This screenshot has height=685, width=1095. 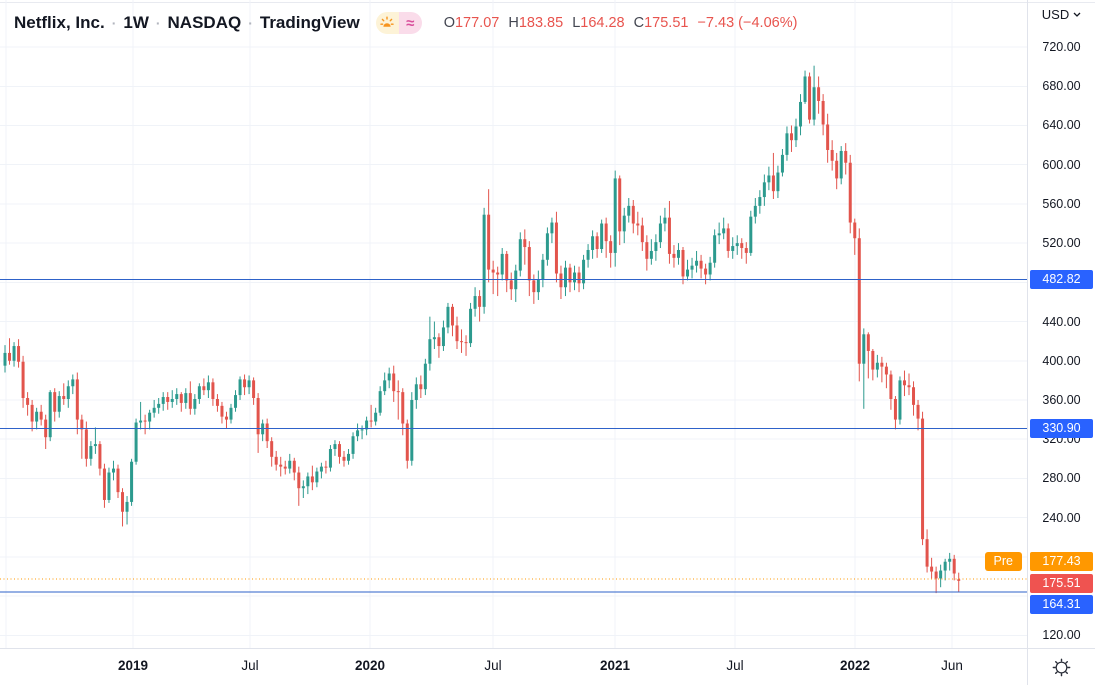 I want to click on currency-label: USD, so click(x=1055, y=14).